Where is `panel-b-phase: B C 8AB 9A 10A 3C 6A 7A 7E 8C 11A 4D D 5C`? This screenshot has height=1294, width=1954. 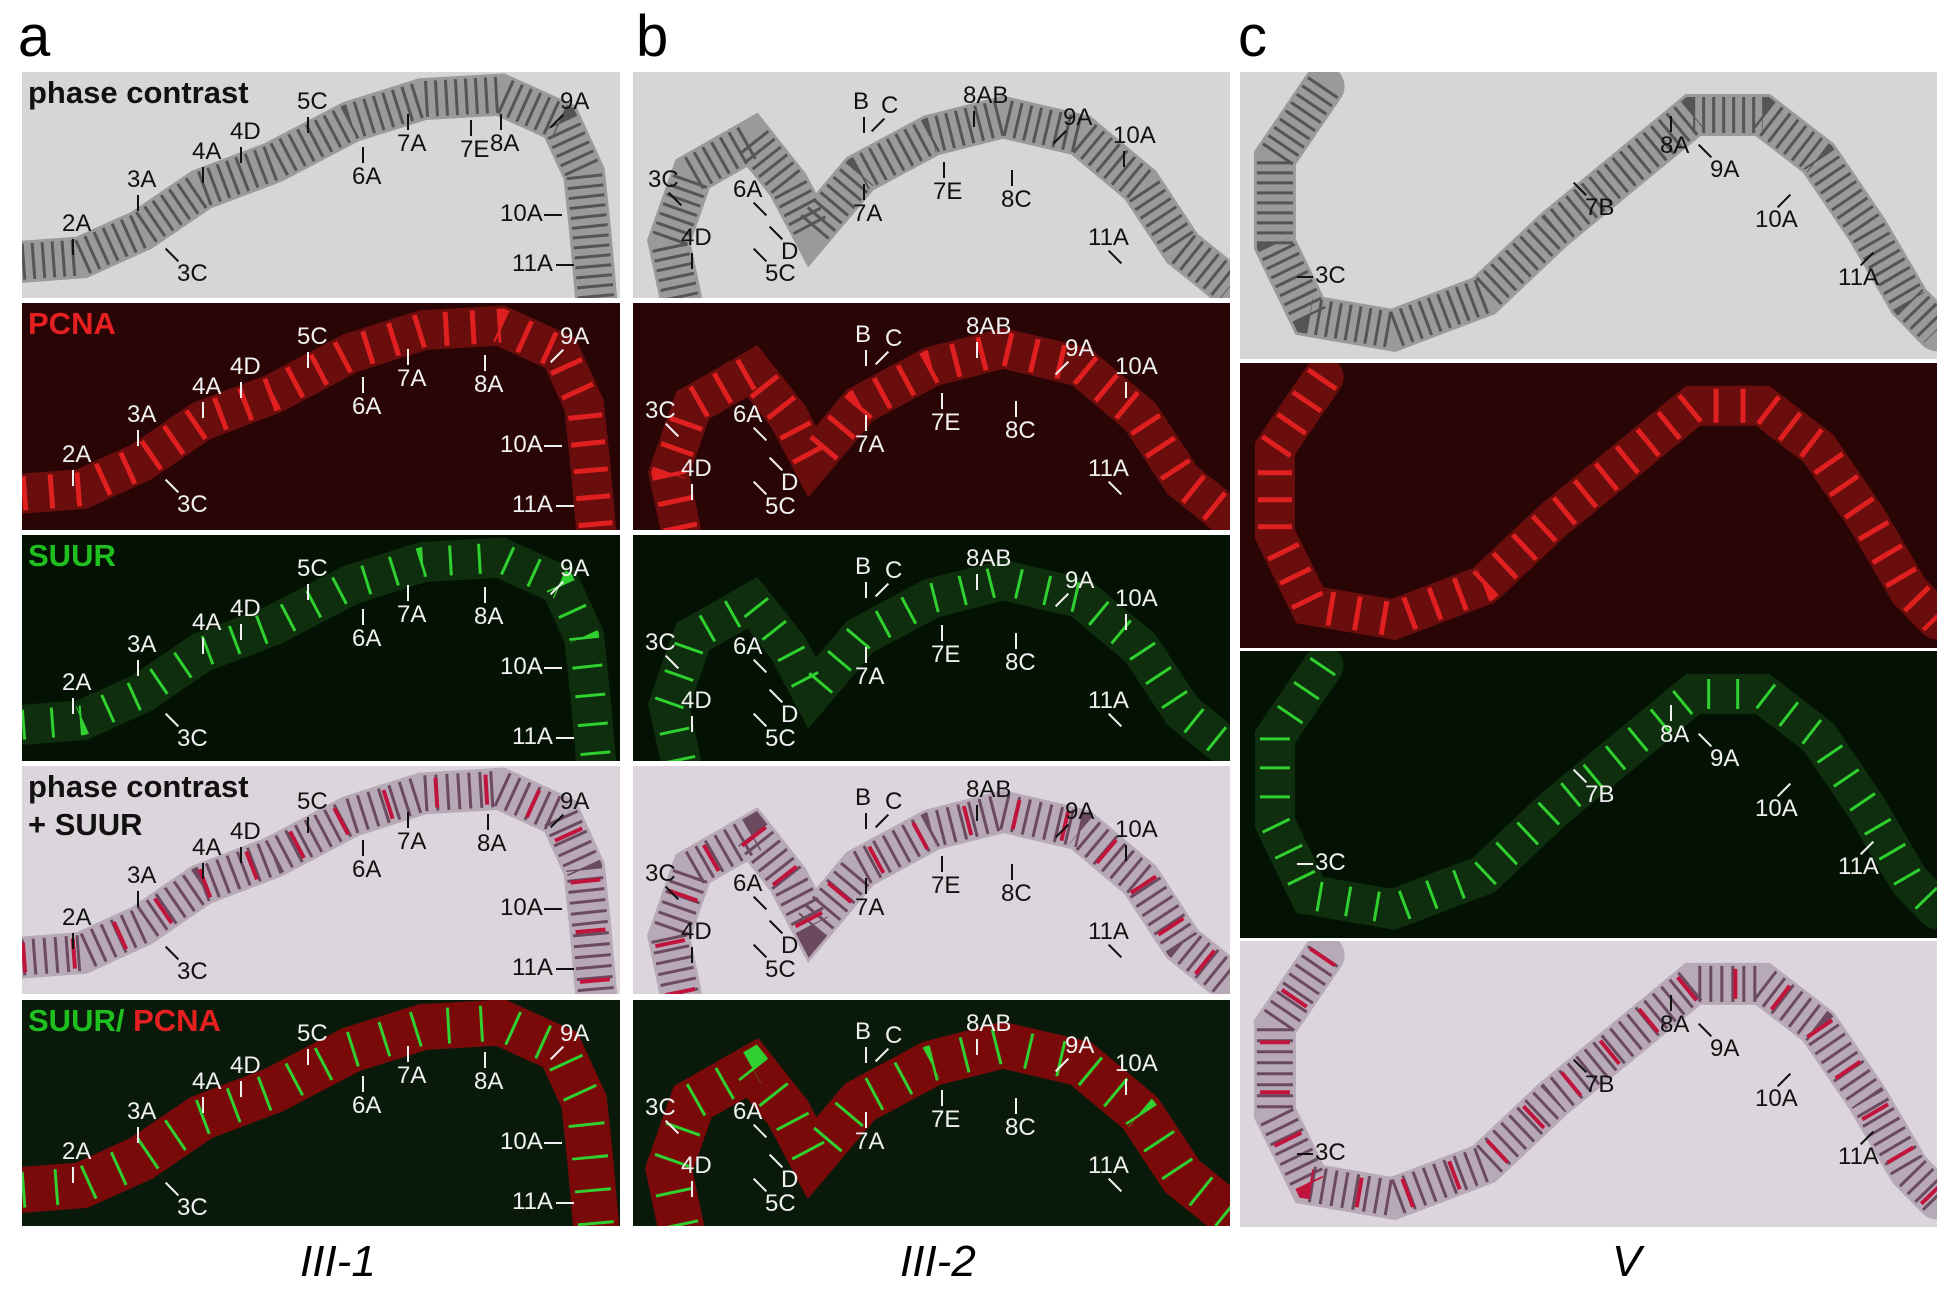
panel-b-phase: B C 8AB 9A 10A 3C 6A 7A 7E 8C 11A 4D D 5C is located at coordinates (931, 185).